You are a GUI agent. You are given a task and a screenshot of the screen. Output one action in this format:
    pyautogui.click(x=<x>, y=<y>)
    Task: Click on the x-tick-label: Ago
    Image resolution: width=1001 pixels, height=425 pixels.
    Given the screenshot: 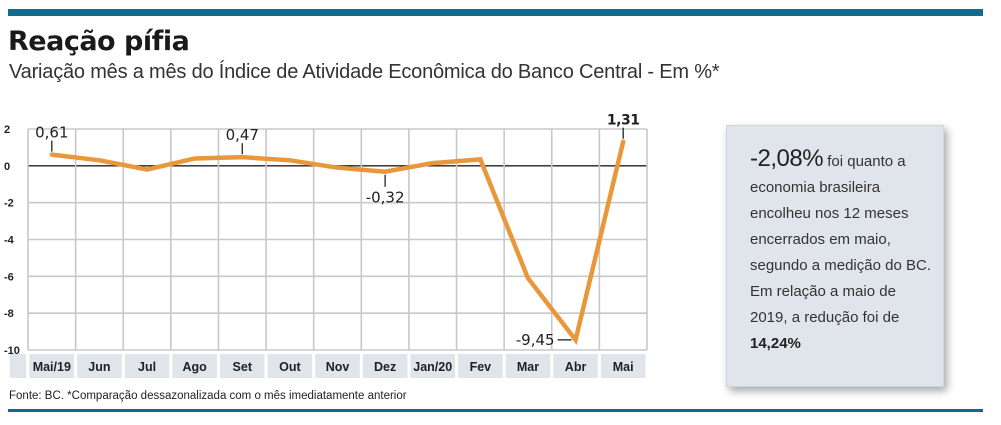 What is the action you would take?
    pyautogui.click(x=194, y=367)
    